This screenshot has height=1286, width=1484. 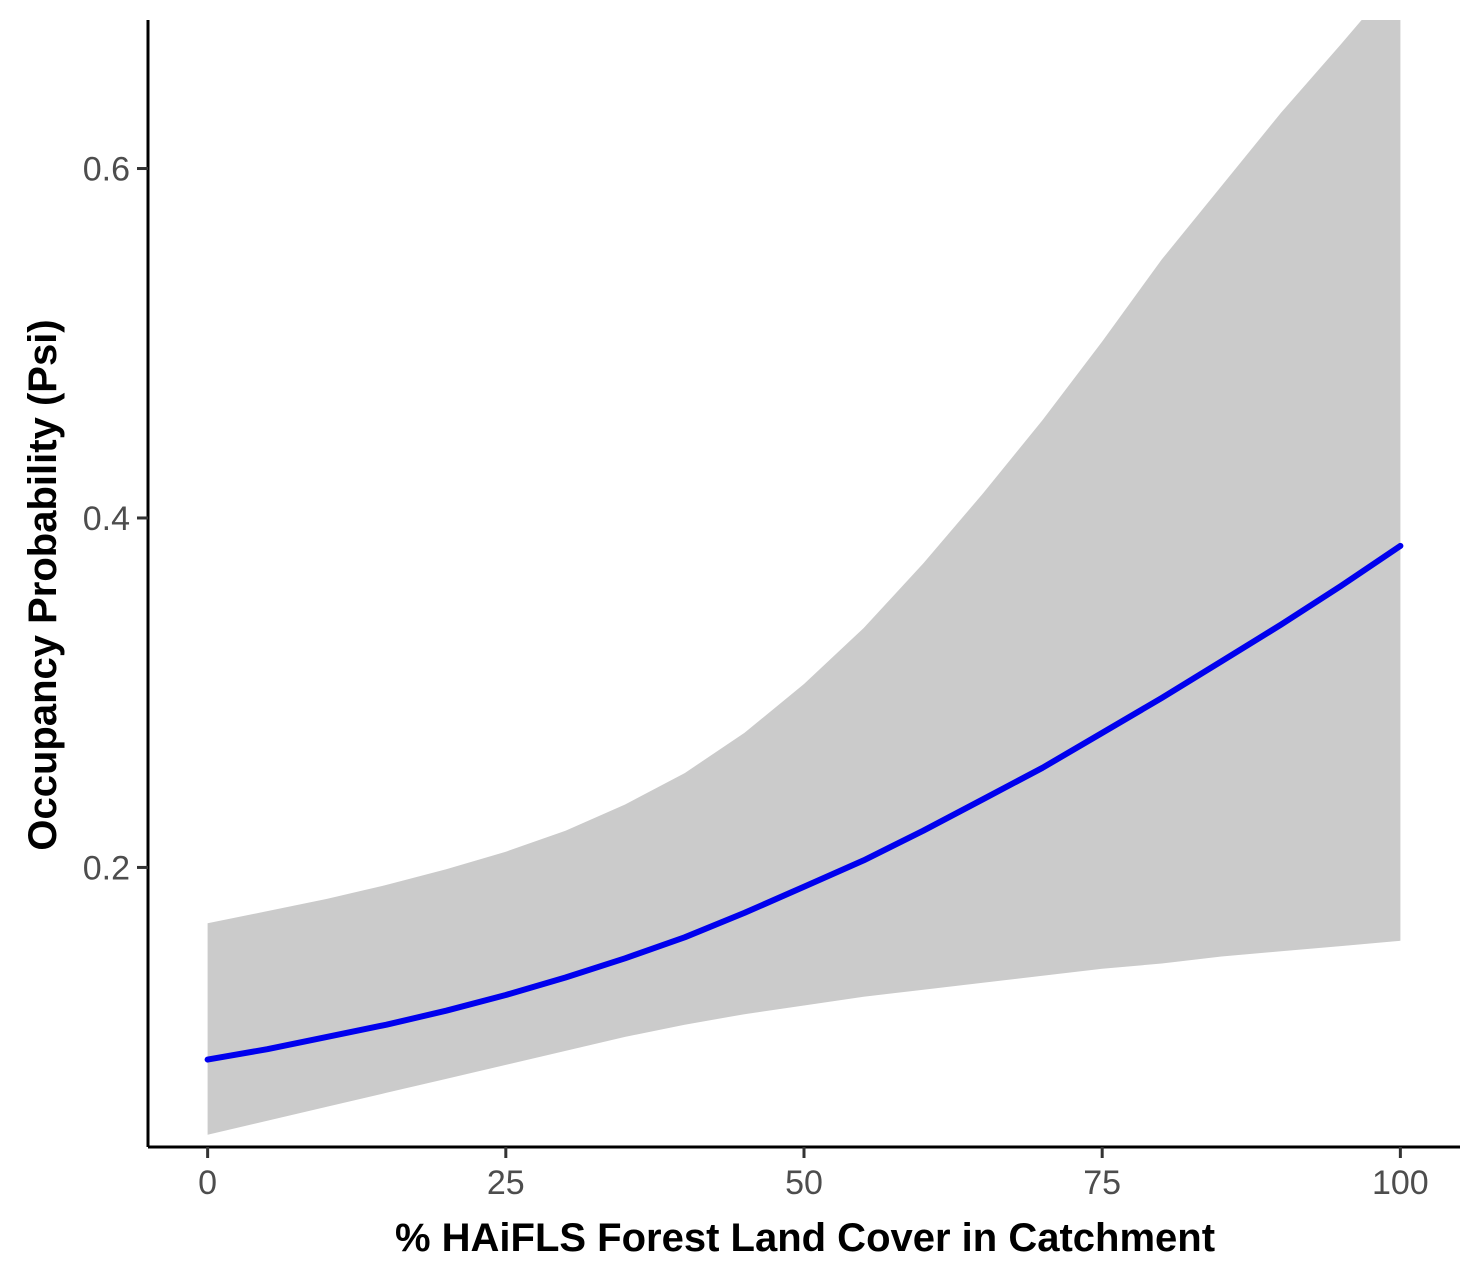 I want to click on x-tick-label: 100, so click(x=1400, y=1183).